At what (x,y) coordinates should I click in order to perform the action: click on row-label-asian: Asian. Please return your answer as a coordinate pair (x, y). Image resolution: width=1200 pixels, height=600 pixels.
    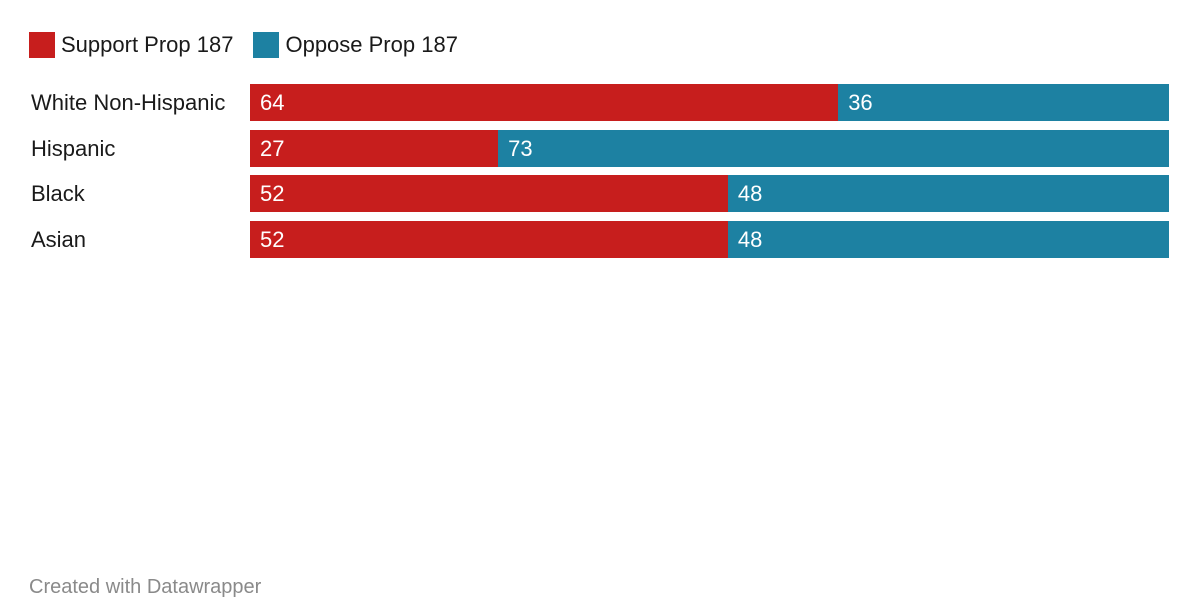
    Looking at the image, I should click on (59, 239).